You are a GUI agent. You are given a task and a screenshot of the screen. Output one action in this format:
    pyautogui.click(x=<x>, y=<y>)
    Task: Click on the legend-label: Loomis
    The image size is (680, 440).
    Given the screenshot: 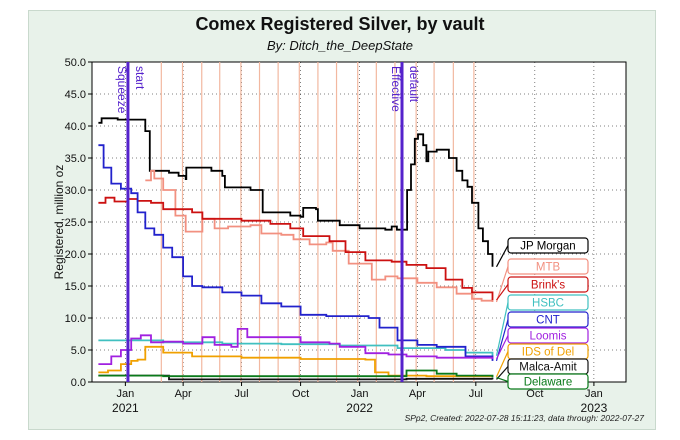 What is the action you would take?
    pyautogui.click(x=547, y=337)
    